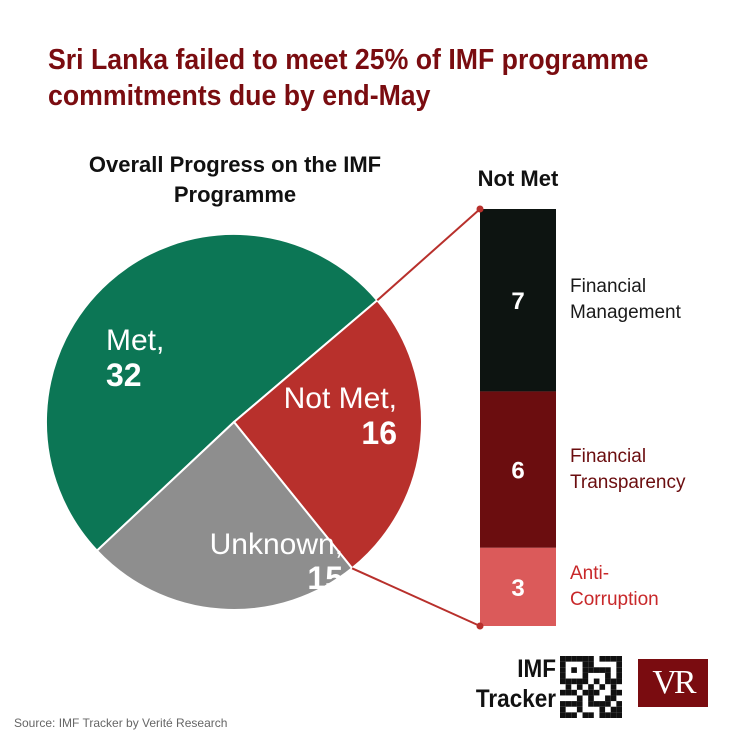 The height and width of the screenshot is (750, 750). What do you see at coordinates (614, 587) in the screenshot?
I see `bar-category-label: Anti- Corruption` at bounding box center [614, 587].